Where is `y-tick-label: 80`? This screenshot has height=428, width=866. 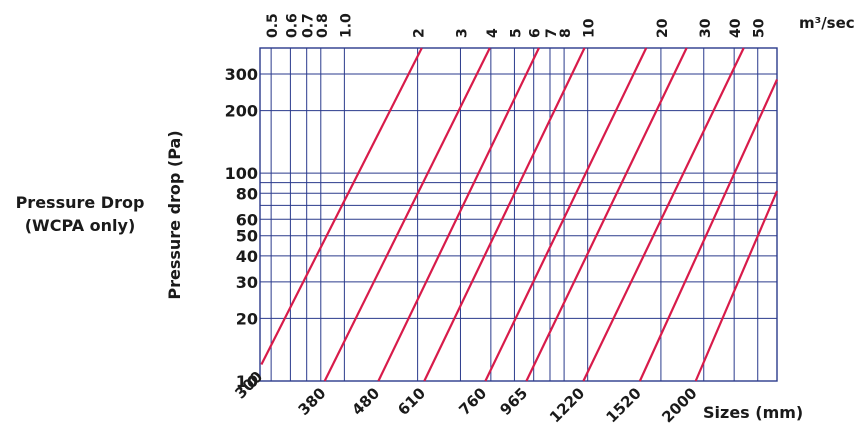
y-tick-label: 80 is located at coordinates (247, 193).